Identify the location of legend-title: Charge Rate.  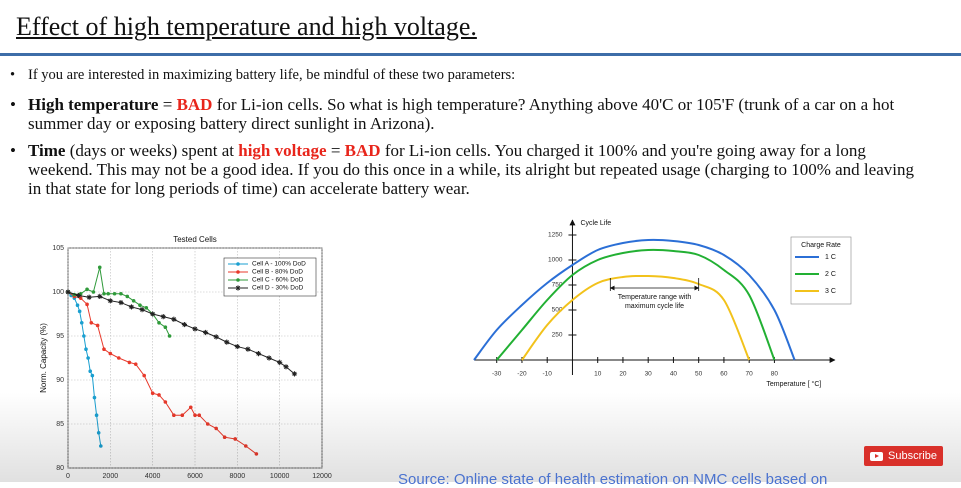
(821, 245).